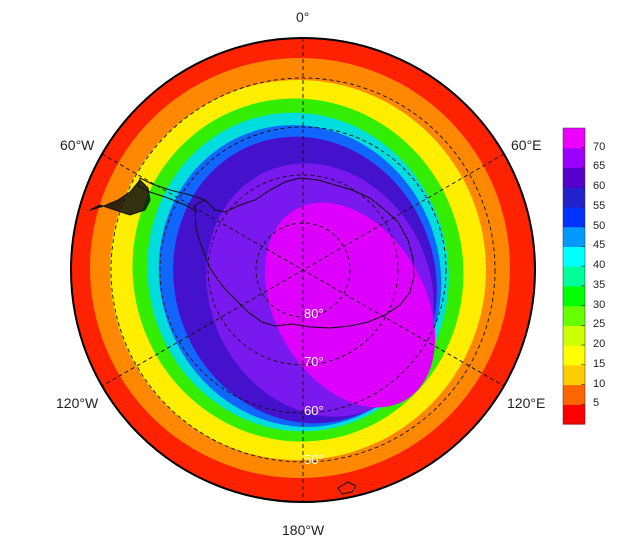 Image resolution: width=625 pixels, height=552 pixels. What do you see at coordinates (599, 225) in the screenshot?
I see `colorbar-tick-label: 50` at bounding box center [599, 225].